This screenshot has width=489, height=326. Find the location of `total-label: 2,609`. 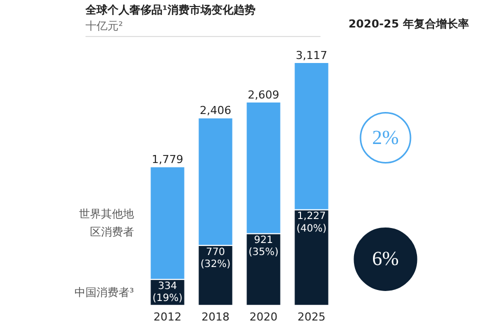

total-label: 2,609 is located at coordinates (264, 95).